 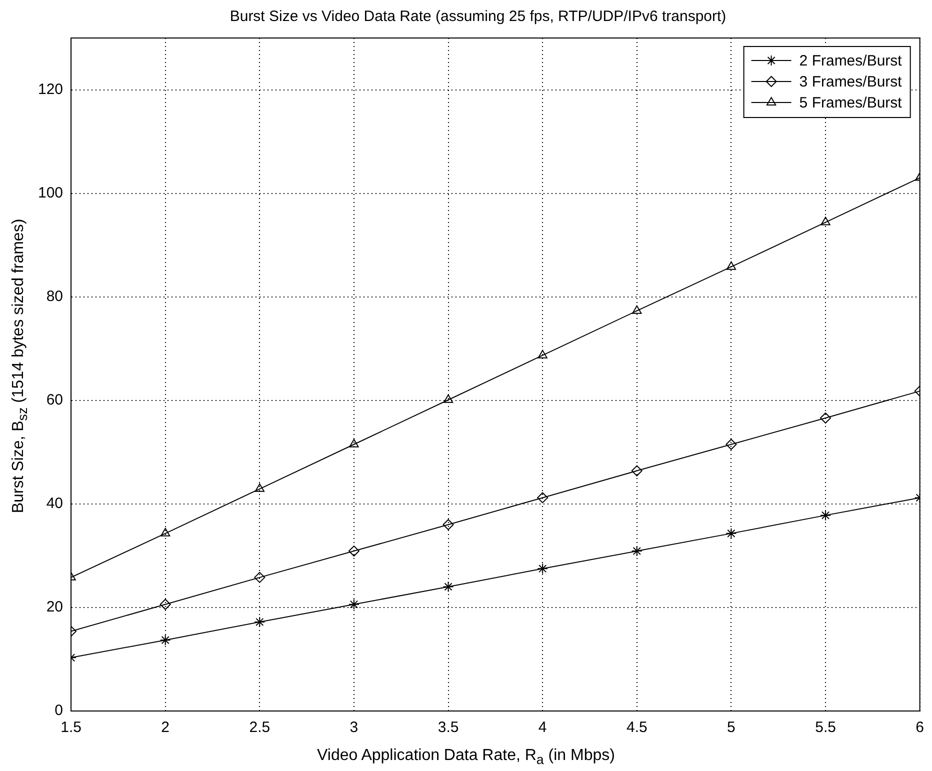 What do you see at coordinates (259, 727) in the screenshot?
I see `x-tick-label: 2.5` at bounding box center [259, 727].